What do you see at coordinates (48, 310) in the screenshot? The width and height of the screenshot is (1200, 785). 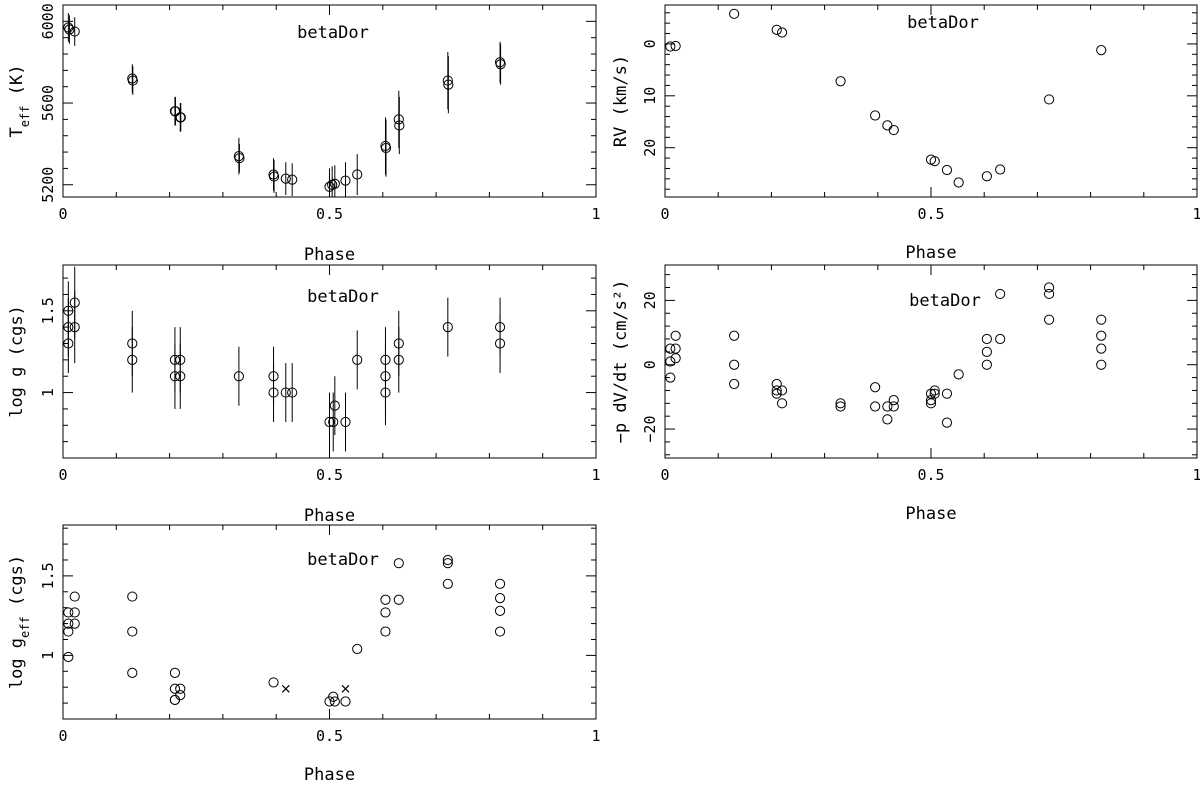 I see `y-tick-label: 1.5` at bounding box center [48, 310].